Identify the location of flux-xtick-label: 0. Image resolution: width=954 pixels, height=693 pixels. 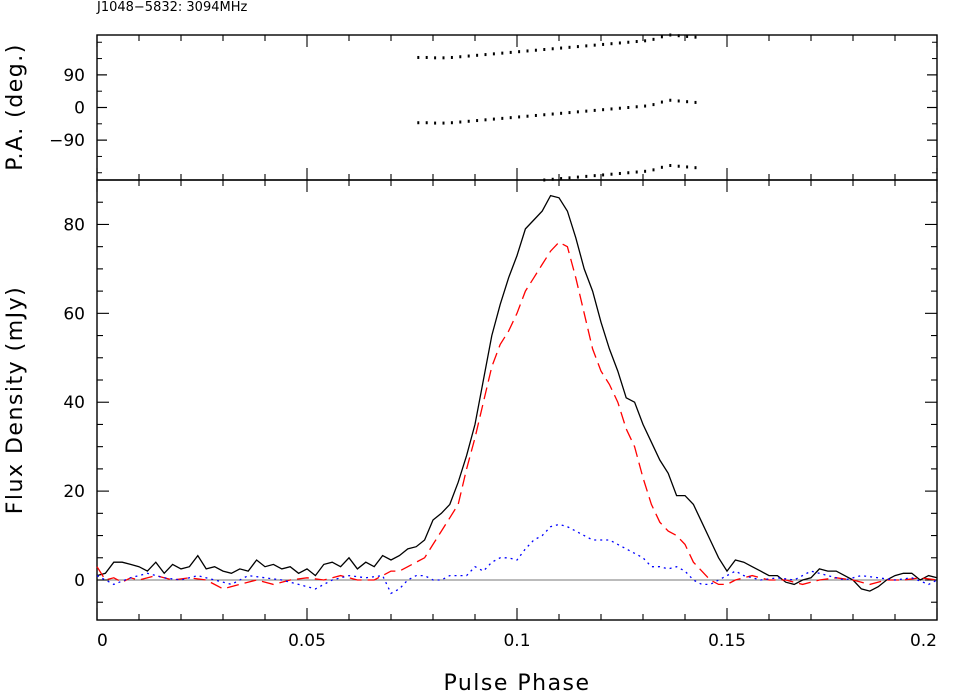
(102, 641).